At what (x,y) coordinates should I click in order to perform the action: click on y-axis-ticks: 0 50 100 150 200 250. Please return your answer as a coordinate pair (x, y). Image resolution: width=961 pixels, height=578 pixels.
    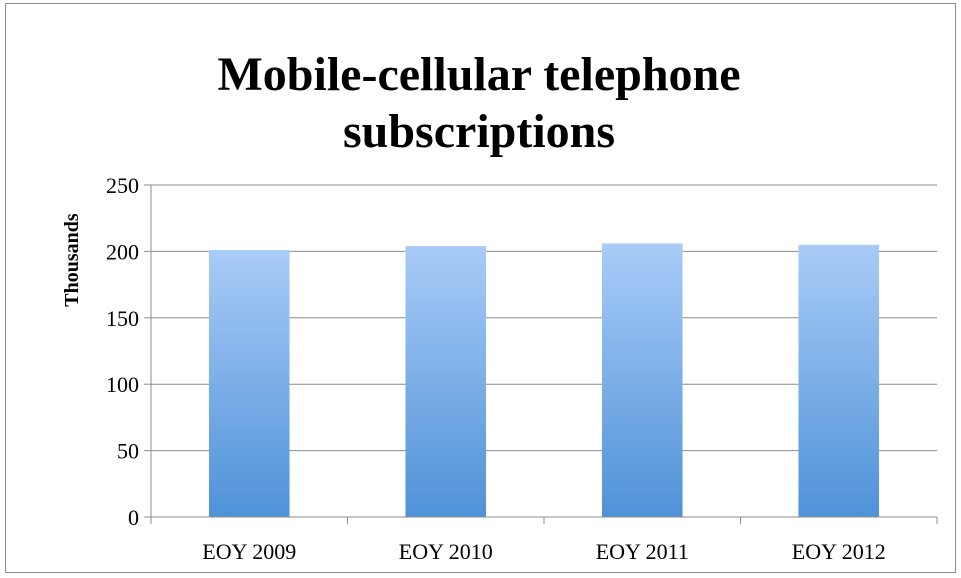
    Looking at the image, I should click on (128, 351).